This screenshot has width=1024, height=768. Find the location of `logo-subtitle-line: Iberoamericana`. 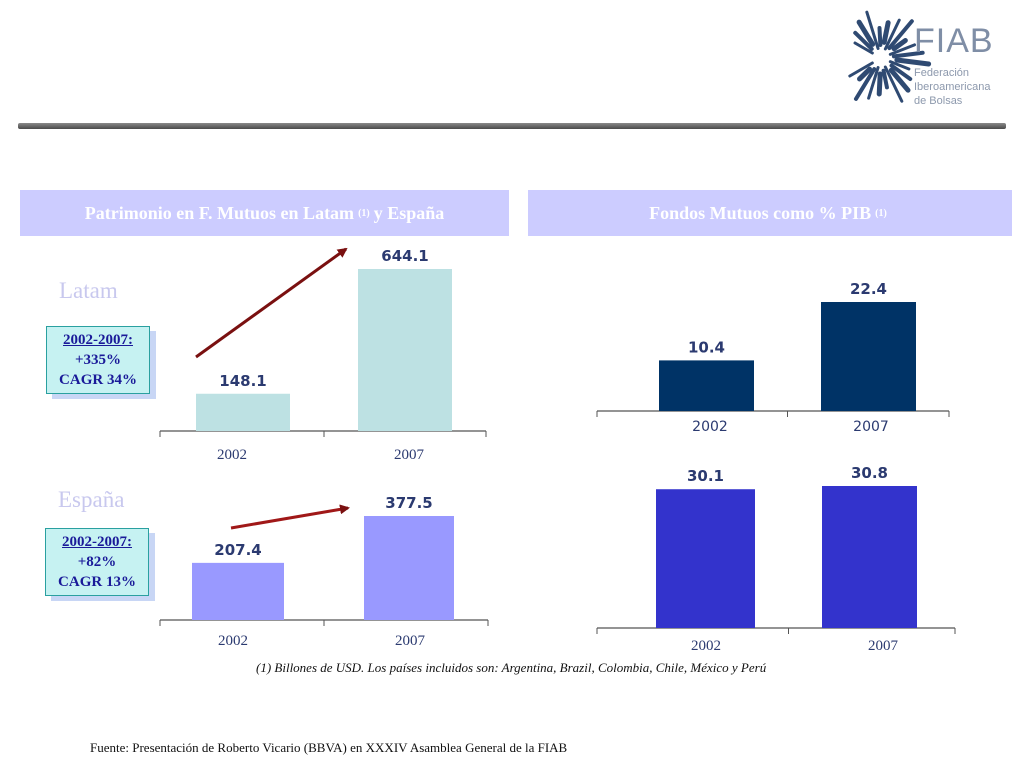

logo-subtitle-line: Iberoamericana is located at coordinates (952, 87).